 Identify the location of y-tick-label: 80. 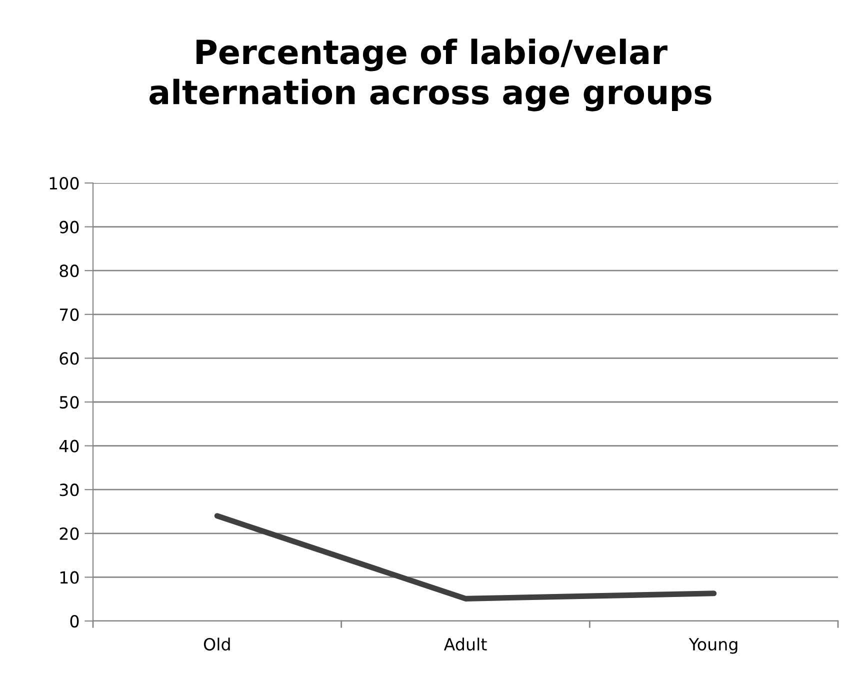
(69, 271).